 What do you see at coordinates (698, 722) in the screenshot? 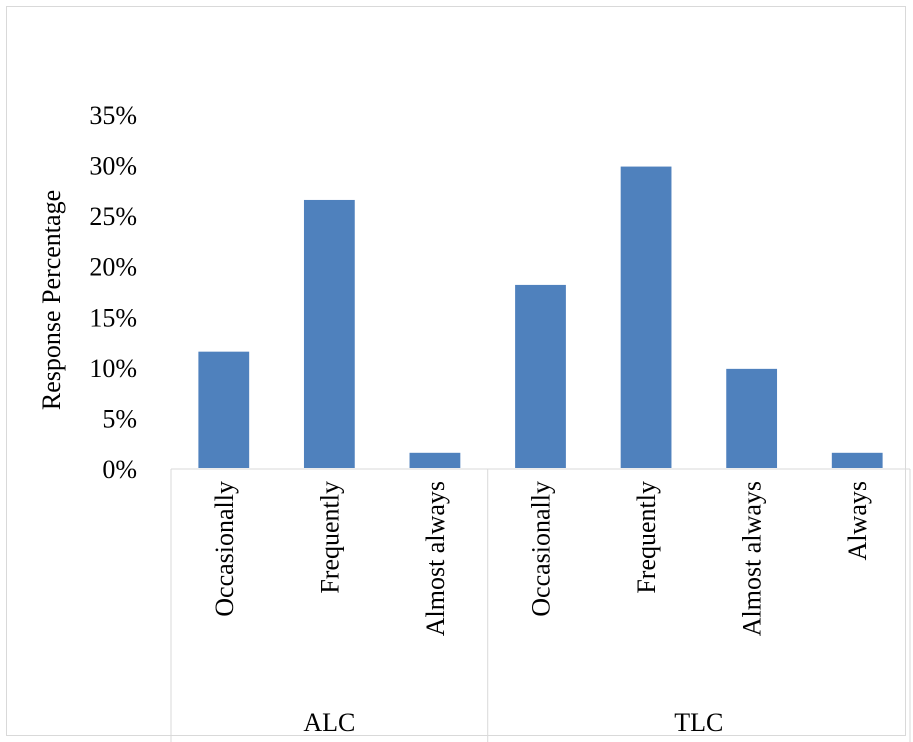
I see `group-label: TLC` at bounding box center [698, 722].